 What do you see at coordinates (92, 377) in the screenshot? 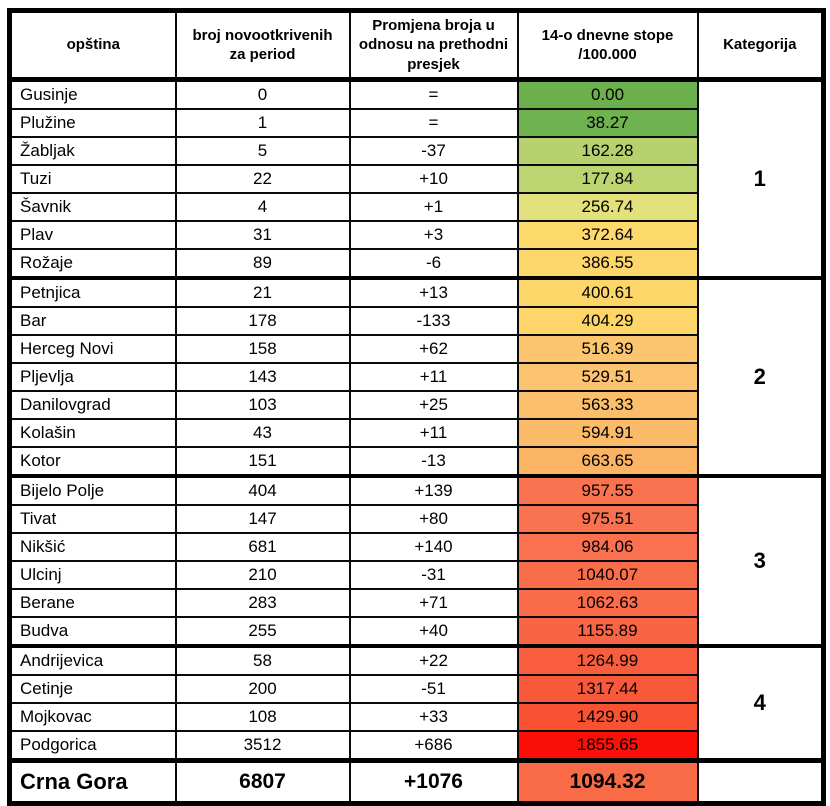
I see `municipality-name-cell: Pljevlja` at bounding box center [92, 377].